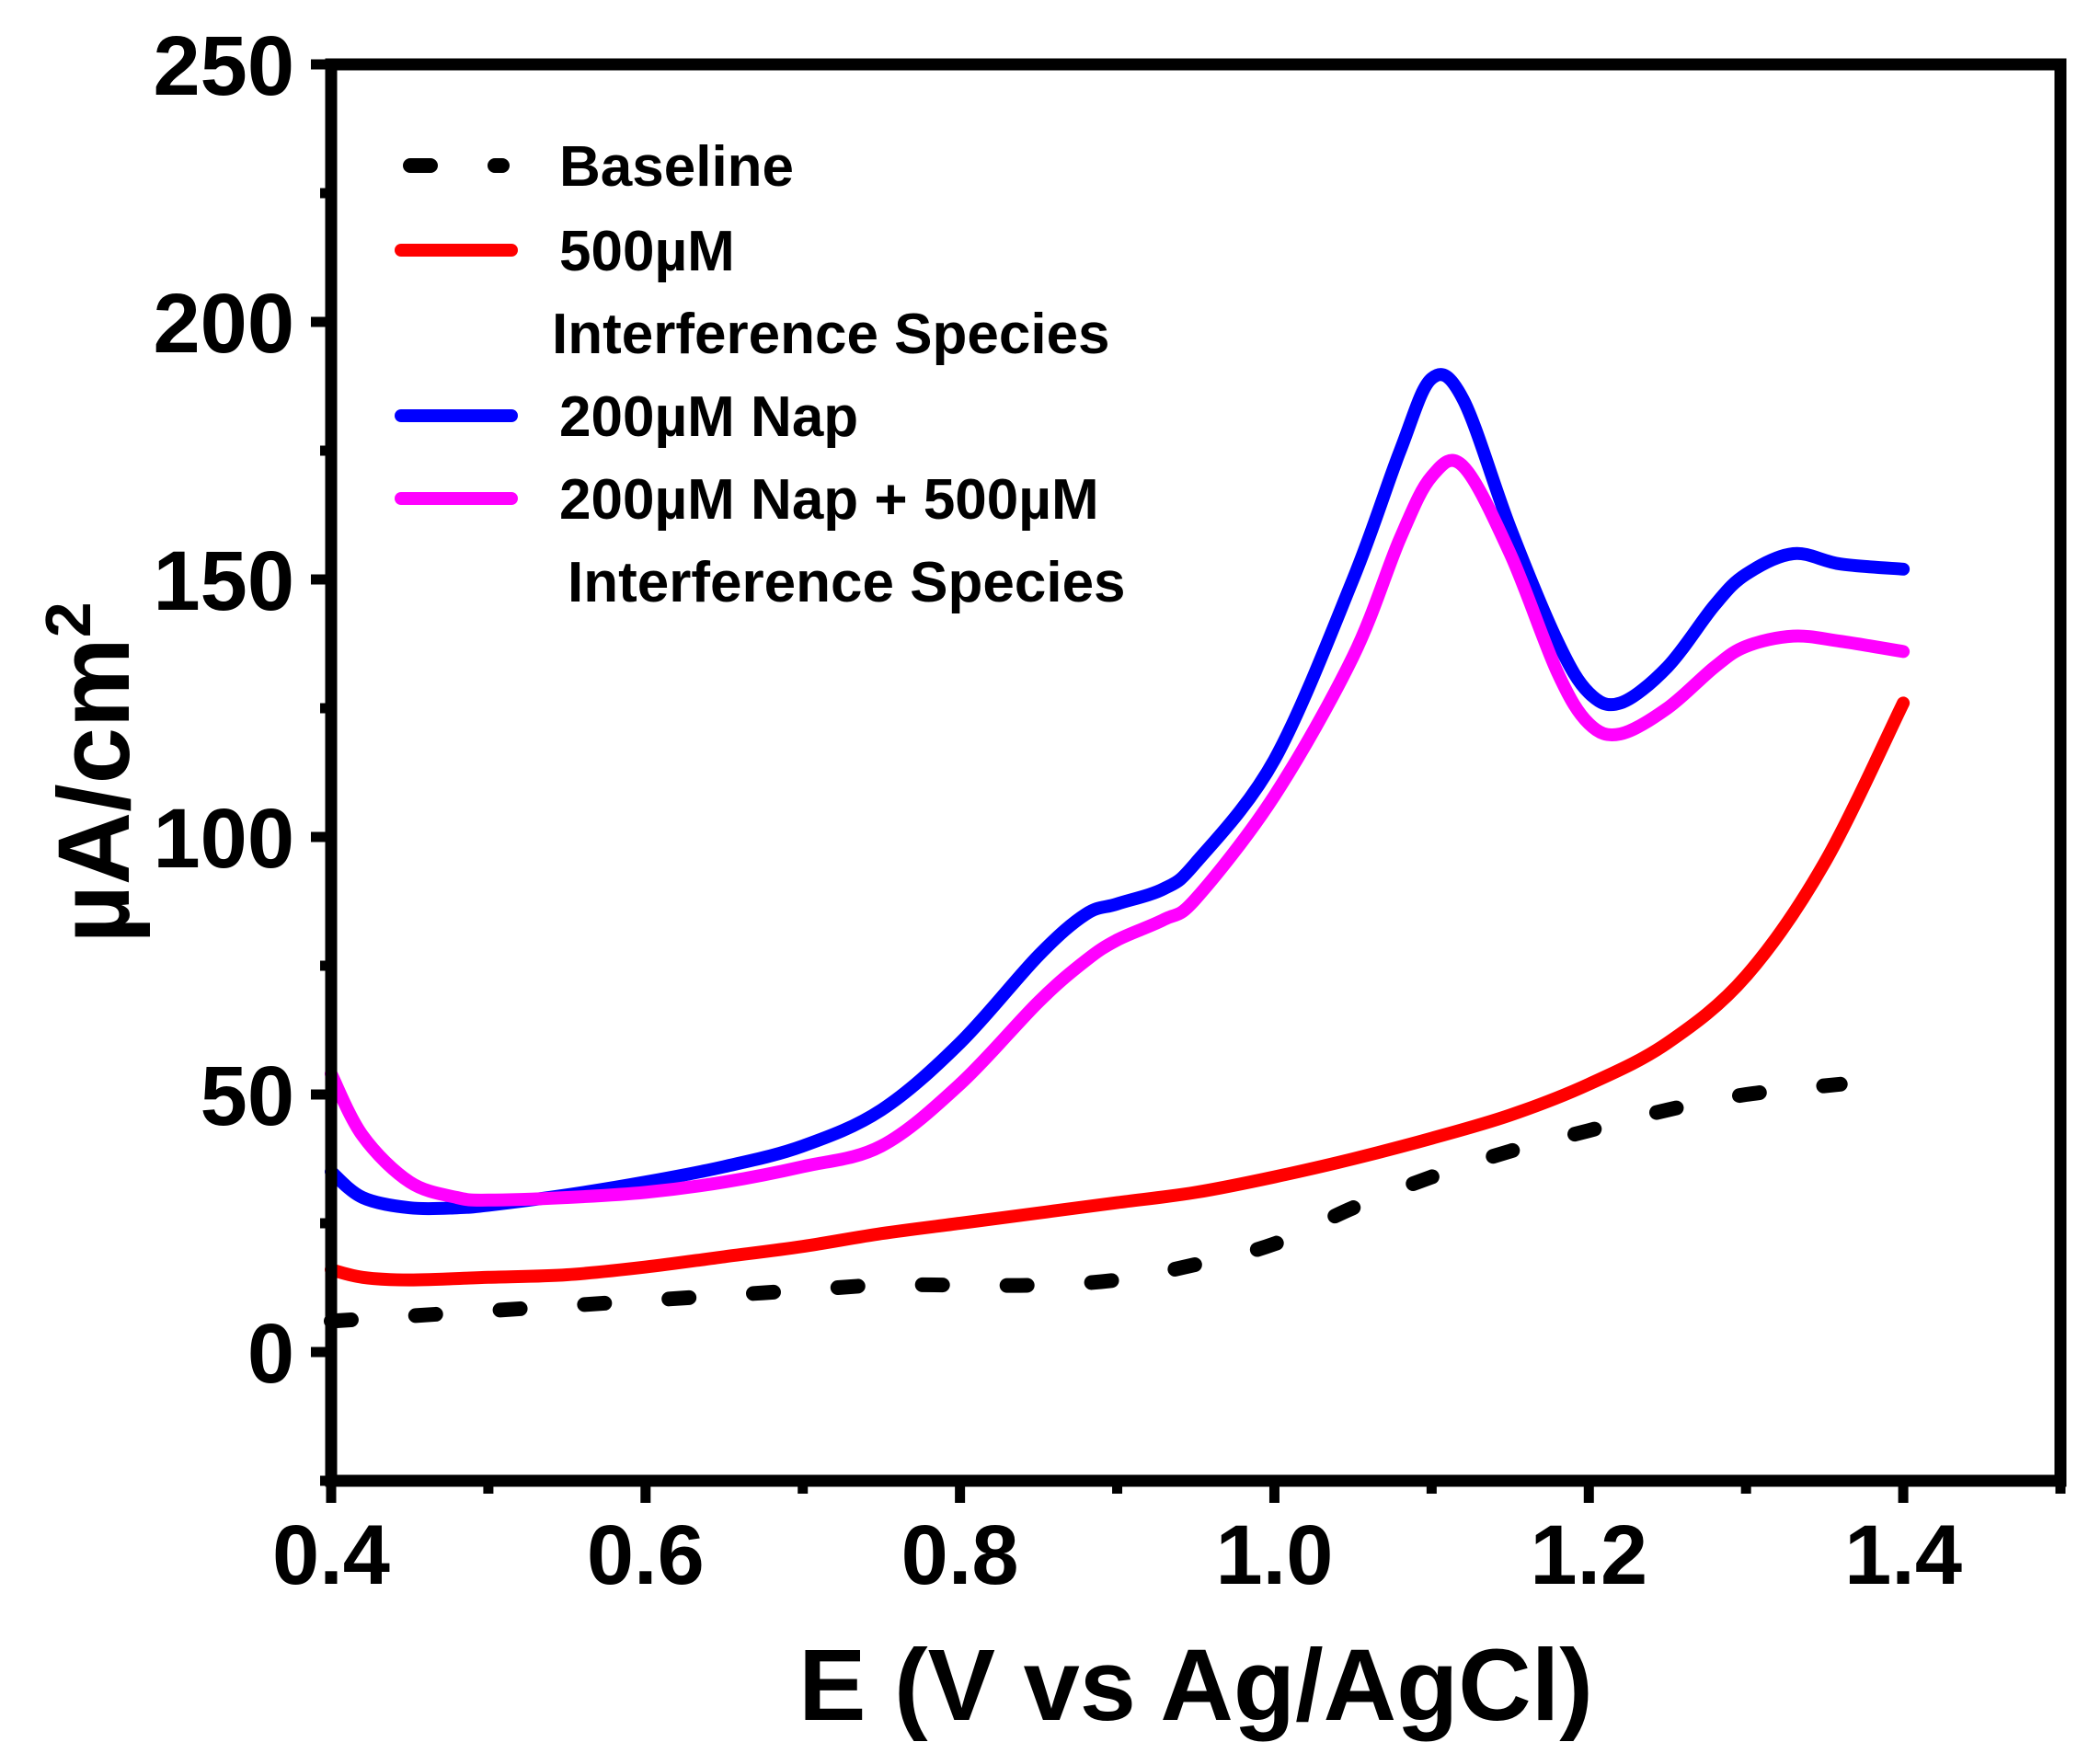 Image resolution: width=2100 pixels, height=1742 pixels. I want to click on y-tick-label-2: 100, so click(224, 839).